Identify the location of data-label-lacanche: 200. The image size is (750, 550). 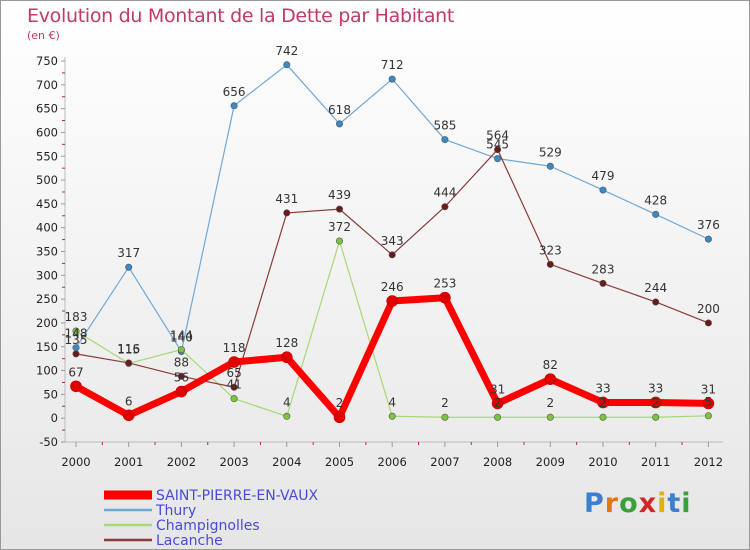
(708, 309).